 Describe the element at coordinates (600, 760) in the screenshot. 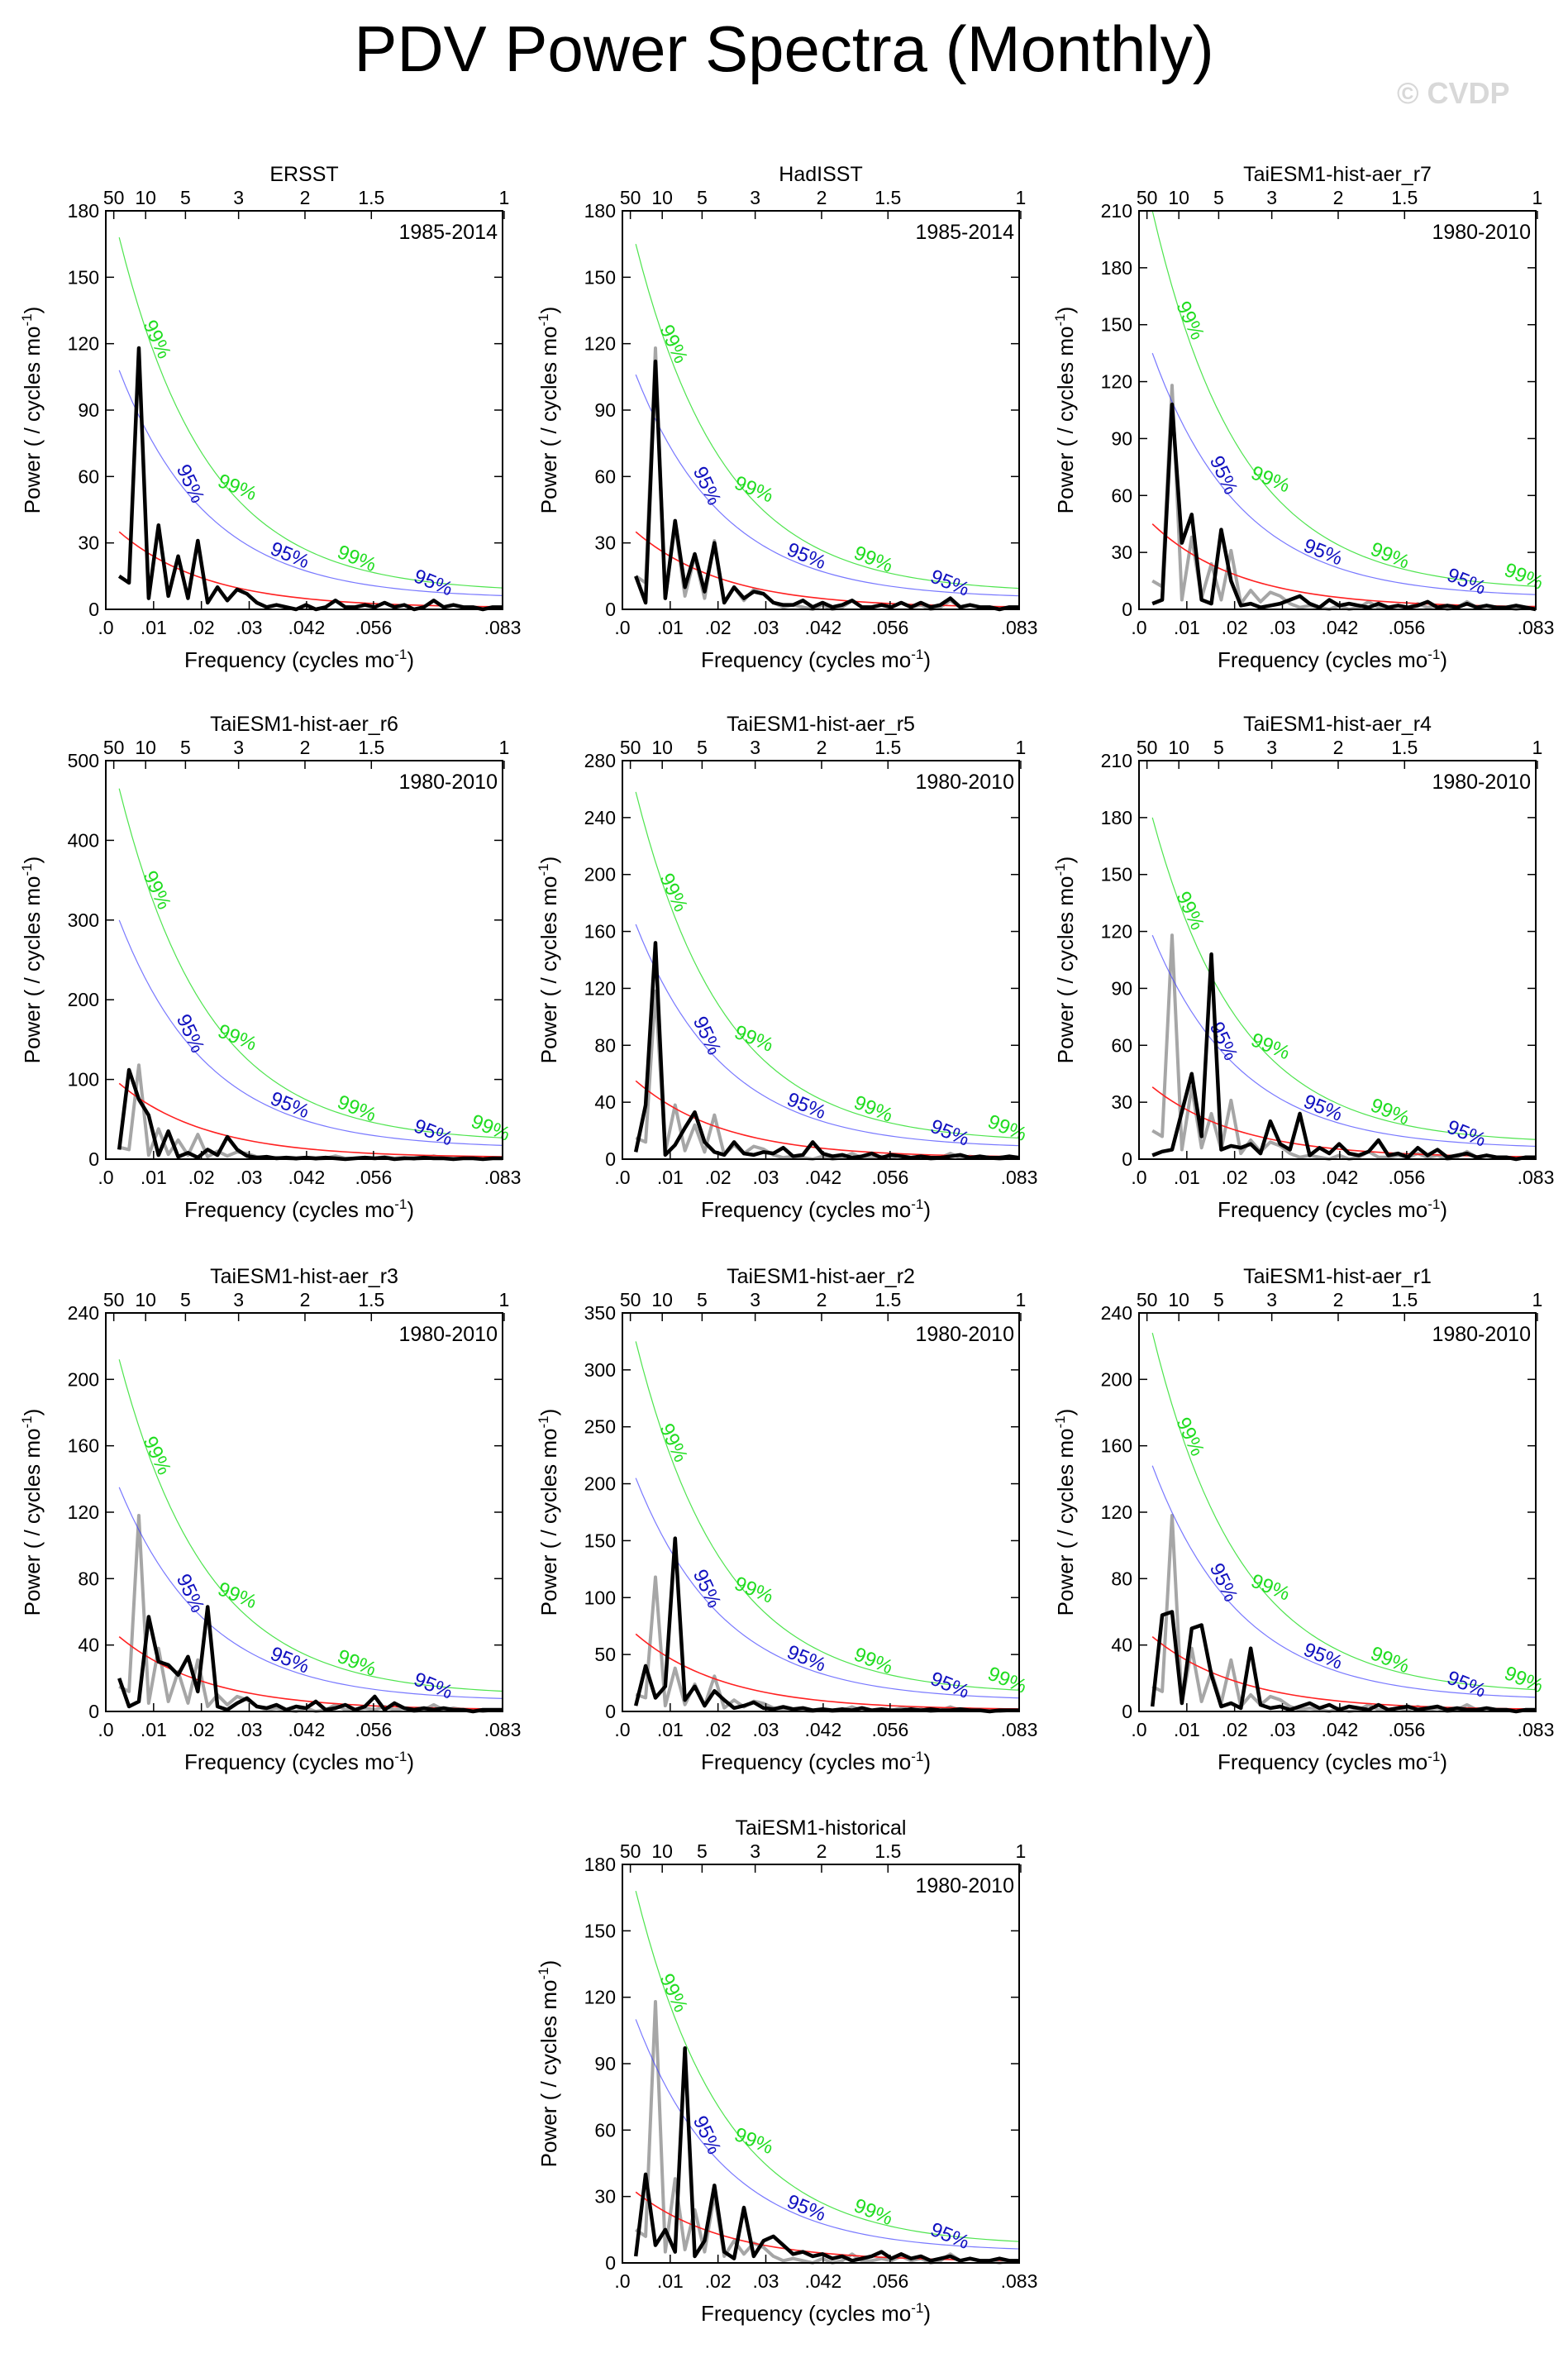

I see `y-tick-label: 280` at that location.